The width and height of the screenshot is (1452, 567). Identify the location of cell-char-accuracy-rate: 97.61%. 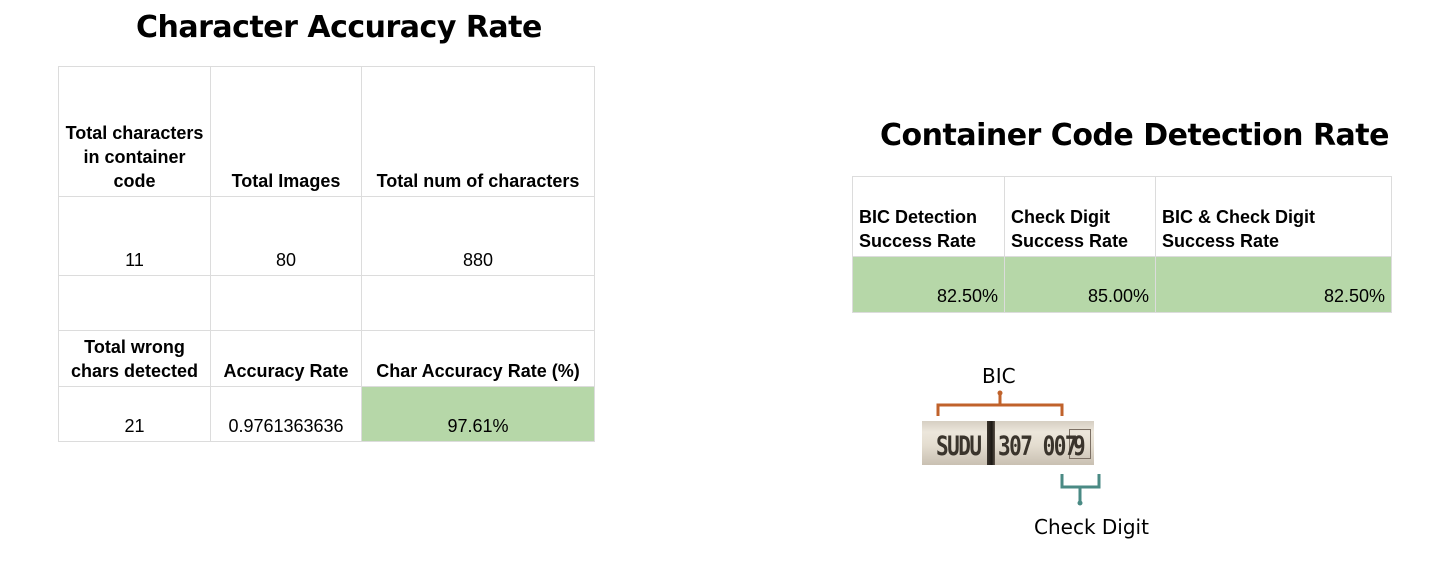
(478, 414).